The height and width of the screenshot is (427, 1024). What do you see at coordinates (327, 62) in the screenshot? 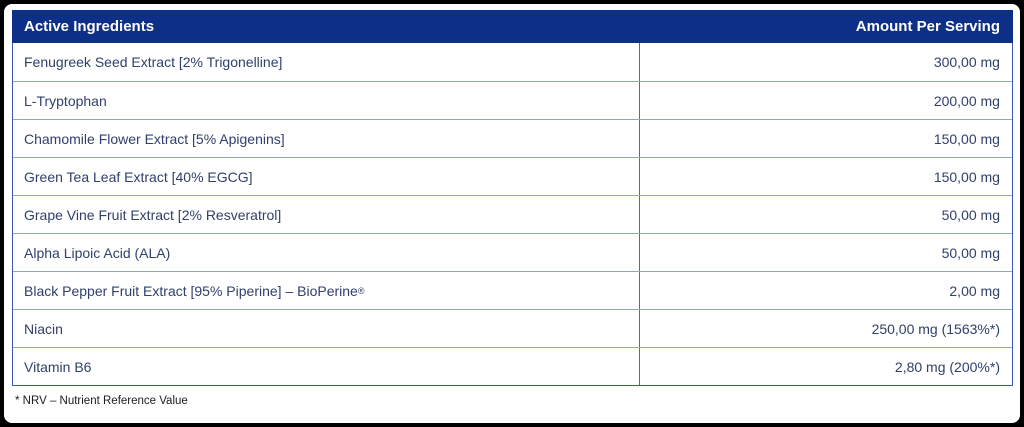
I see `ingredient-cell: Fenugreek Seed Extract [2% Trigonelline]` at bounding box center [327, 62].